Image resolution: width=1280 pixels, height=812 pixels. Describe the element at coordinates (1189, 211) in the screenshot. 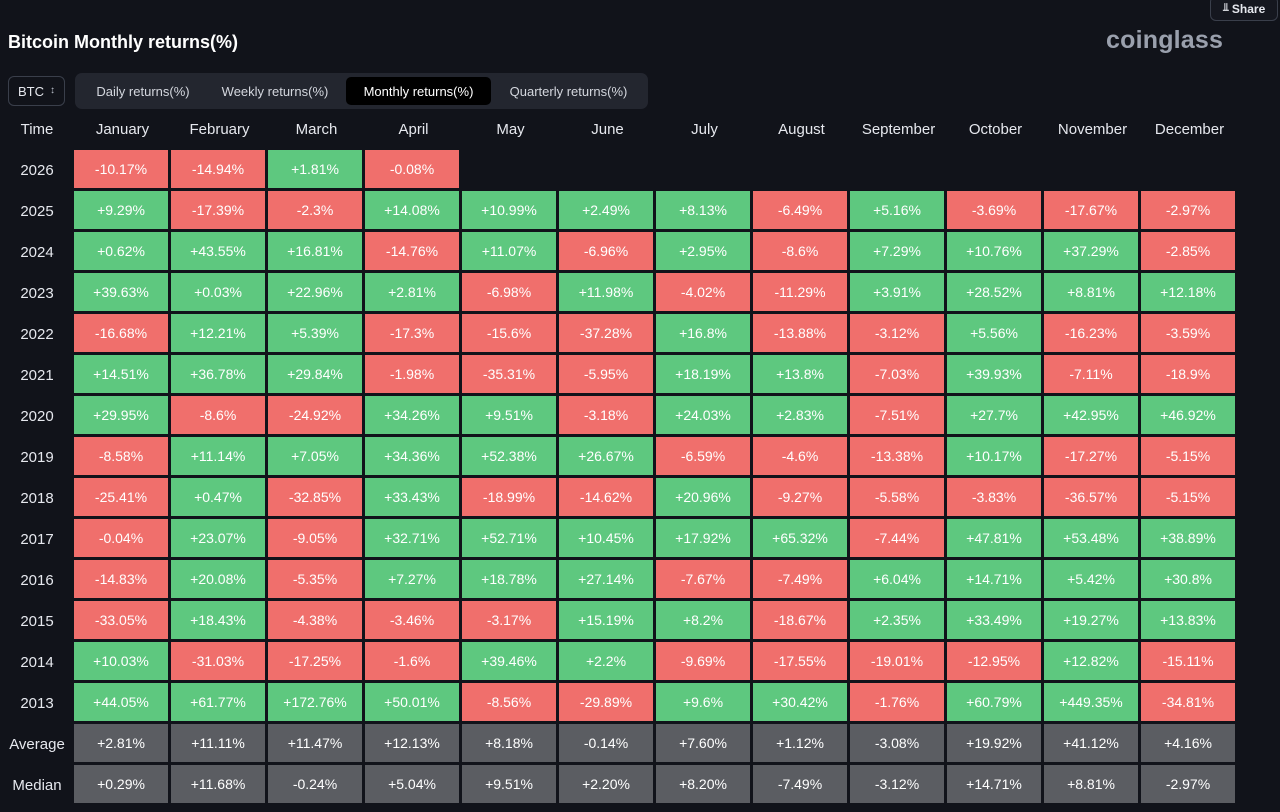

I see `return-cell: -2.97%` at that location.